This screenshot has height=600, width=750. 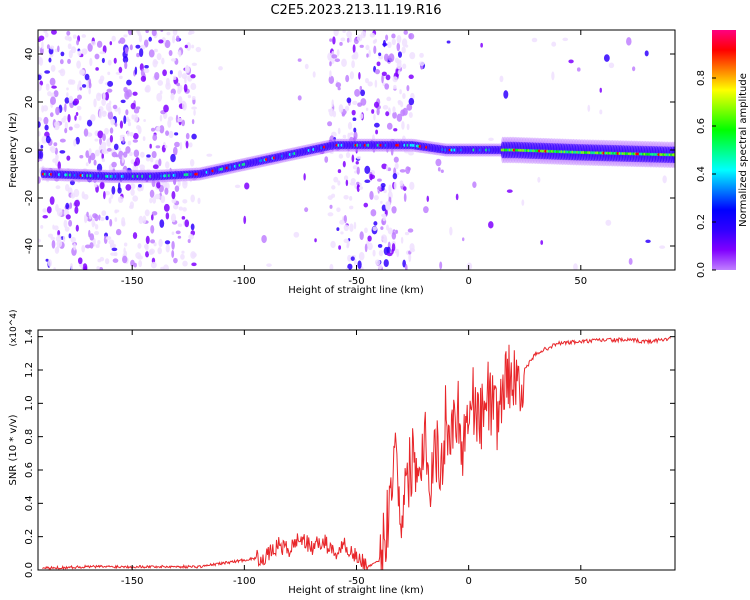 What do you see at coordinates (29, 470) in the screenshot?
I see `y-tick-label: 0.6` at bounding box center [29, 470].